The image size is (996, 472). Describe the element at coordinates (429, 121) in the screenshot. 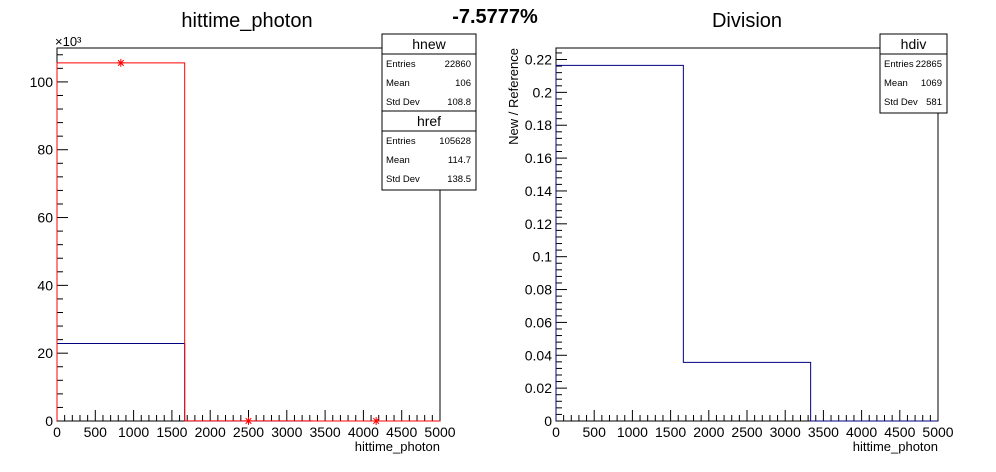

I see `stat-box-title: href` at that location.